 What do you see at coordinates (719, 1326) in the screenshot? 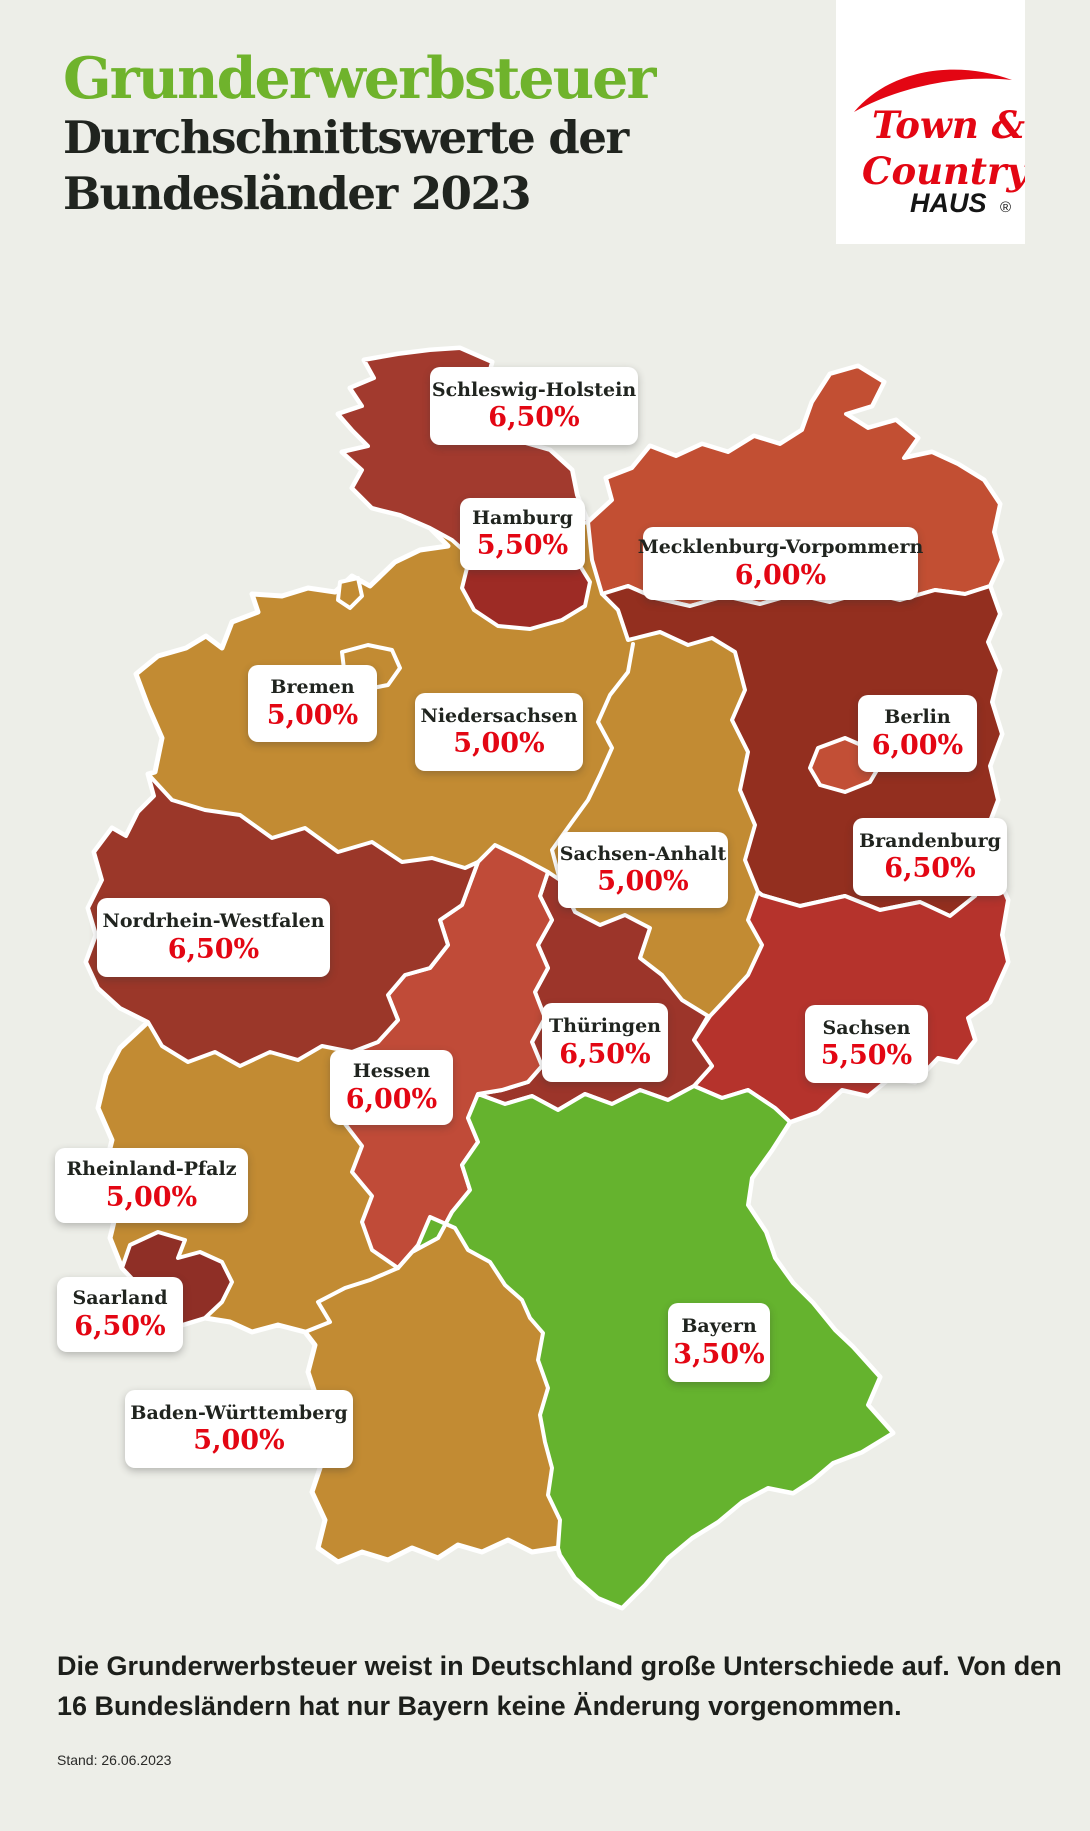
I see `state-name: Bayern` at bounding box center [719, 1326].